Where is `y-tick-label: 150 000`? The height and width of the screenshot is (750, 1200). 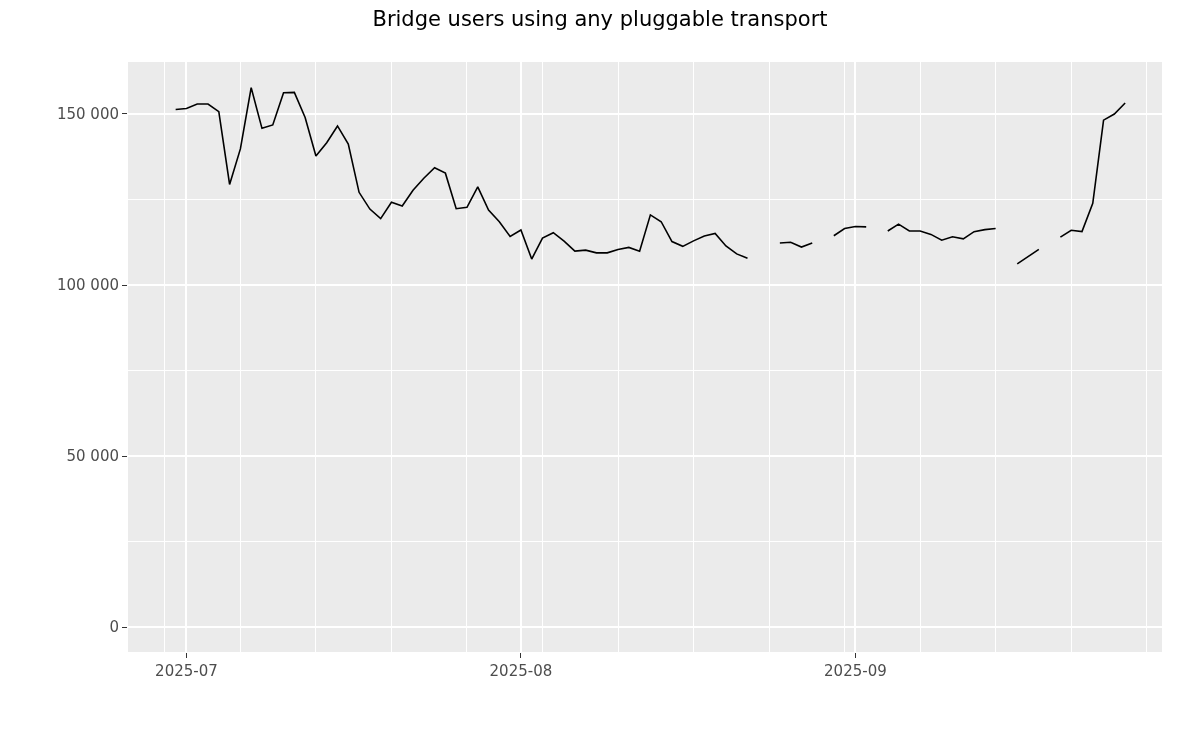
y-tick-label: 150 000 is located at coordinates (87, 114).